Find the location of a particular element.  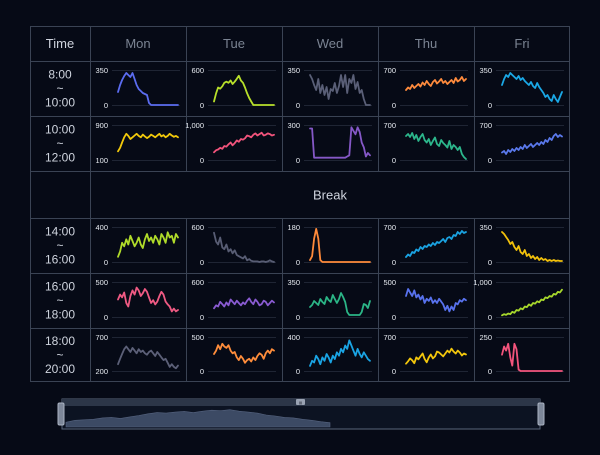

y-tick-label: 400 is located at coordinates (293, 337).